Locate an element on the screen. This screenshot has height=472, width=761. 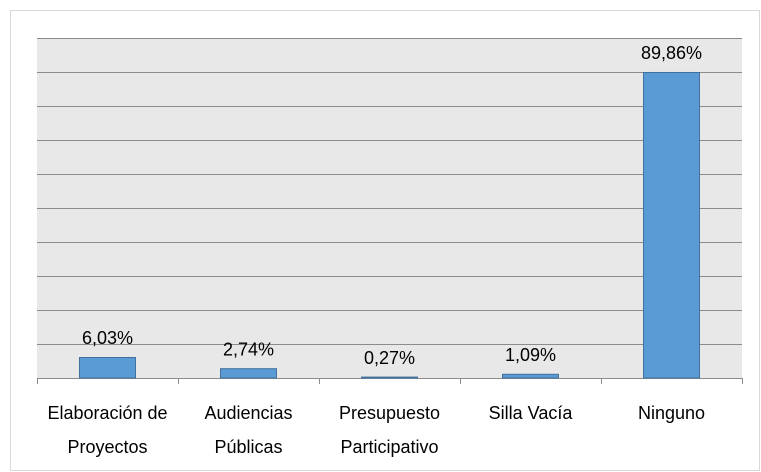
value-label: 2,74% is located at coordinates (248, 349).